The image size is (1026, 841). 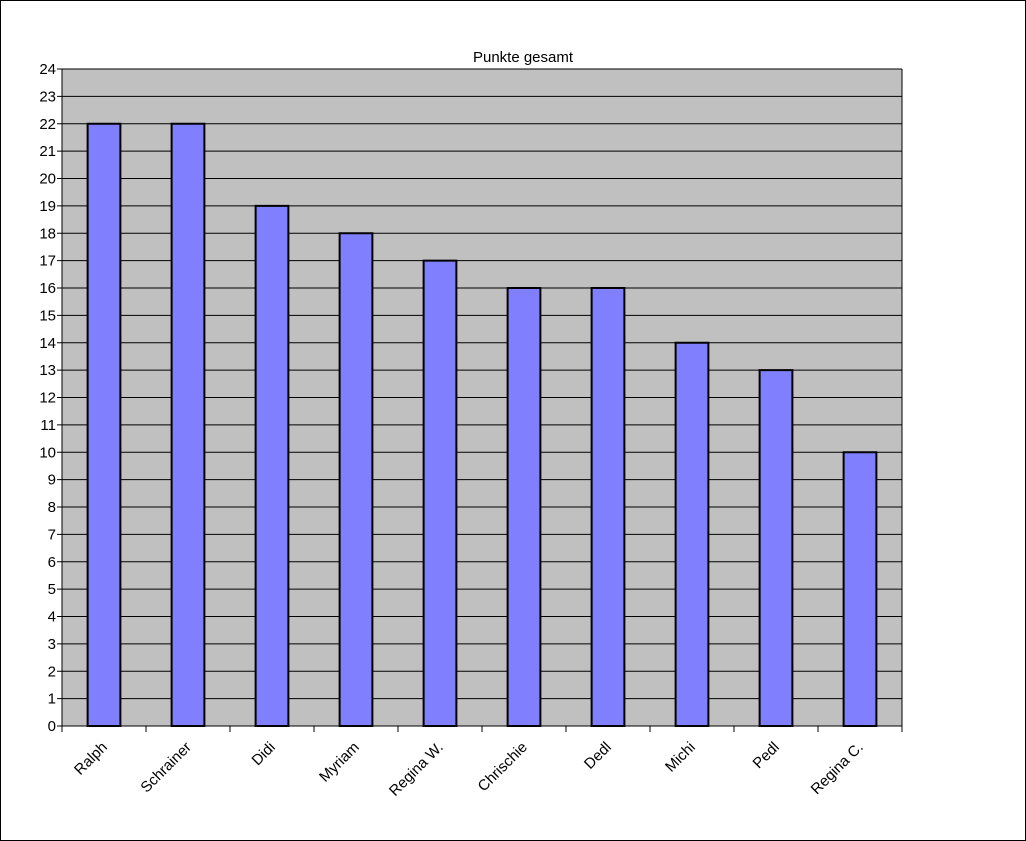 I want to click on bar-michi, so click(x=692, y=534).